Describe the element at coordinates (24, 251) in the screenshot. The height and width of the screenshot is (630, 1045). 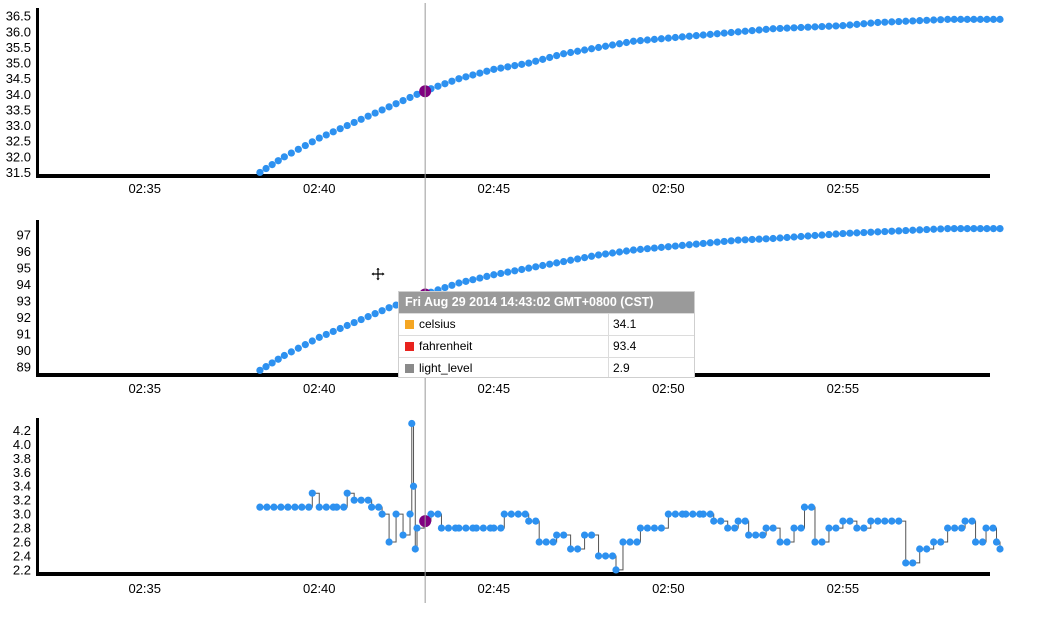
I see `y-tick-label: 96` at that location.